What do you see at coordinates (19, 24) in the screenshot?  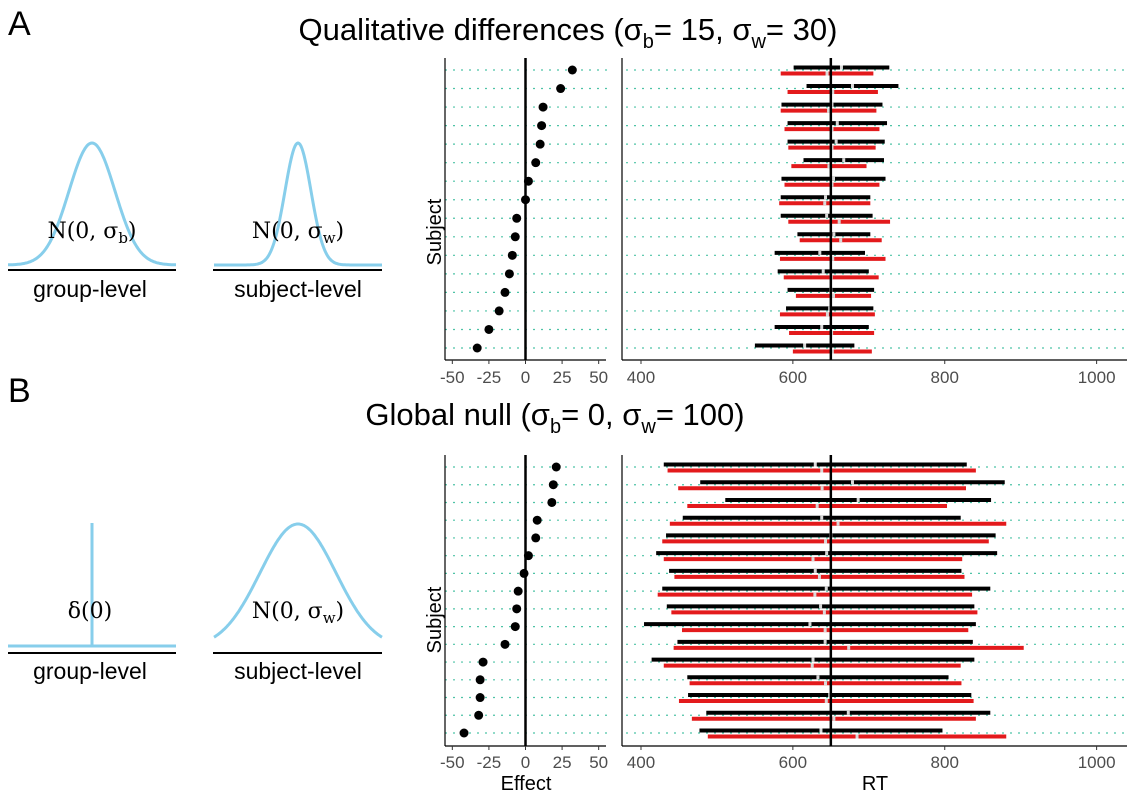 I see `panel-letter-a: A` at bounding box center [19, 24].